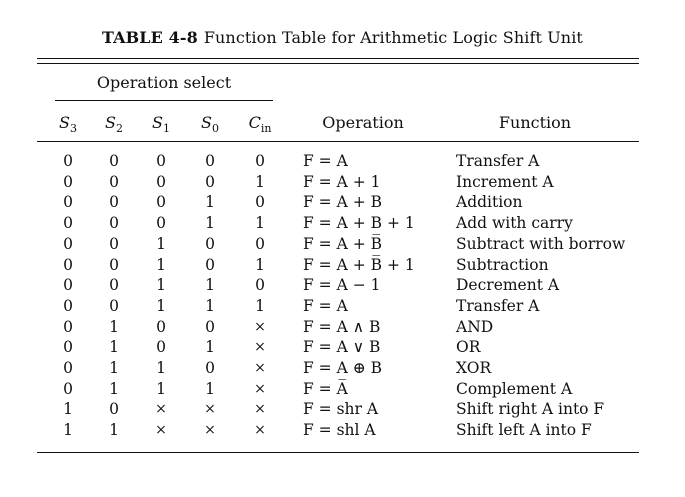 The height and width of the screenshot is (497, 685). I want to click on cell-function: Complement A, so click(514, 388).